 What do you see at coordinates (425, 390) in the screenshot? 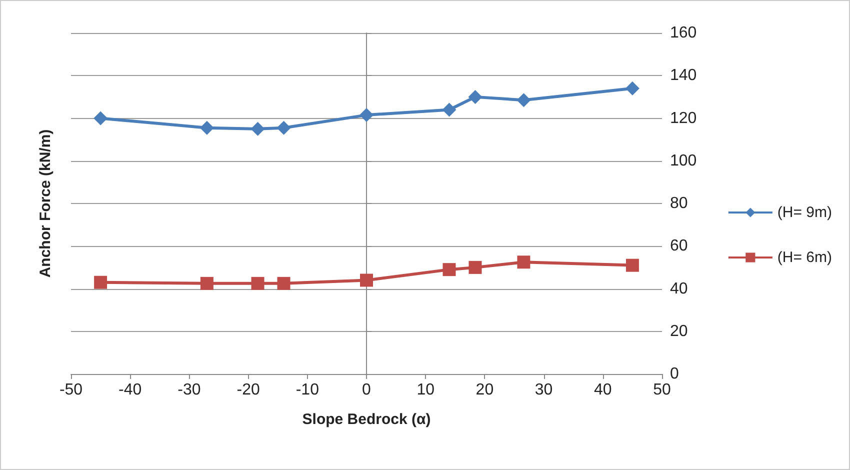
I see `x-tick-label: 10` at bounding box center [425, 390].